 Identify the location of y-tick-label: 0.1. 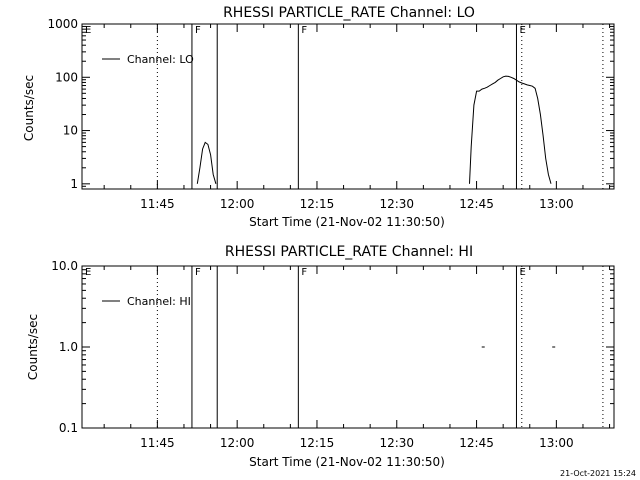
(68, 428).